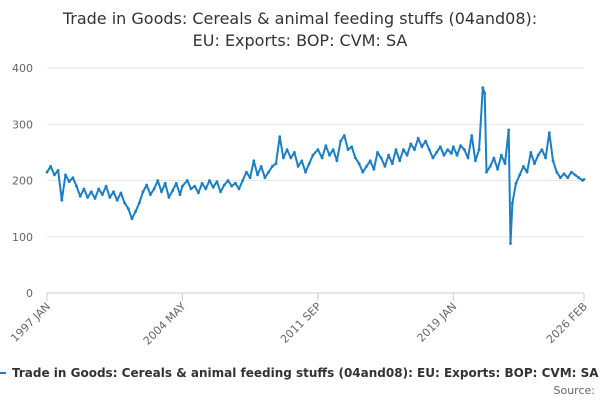 The image size is (600, 400). What do you see at coordinates (575, 390) in the screenshot?
I see `source-label: Source:` at bounding box center [575, 390].